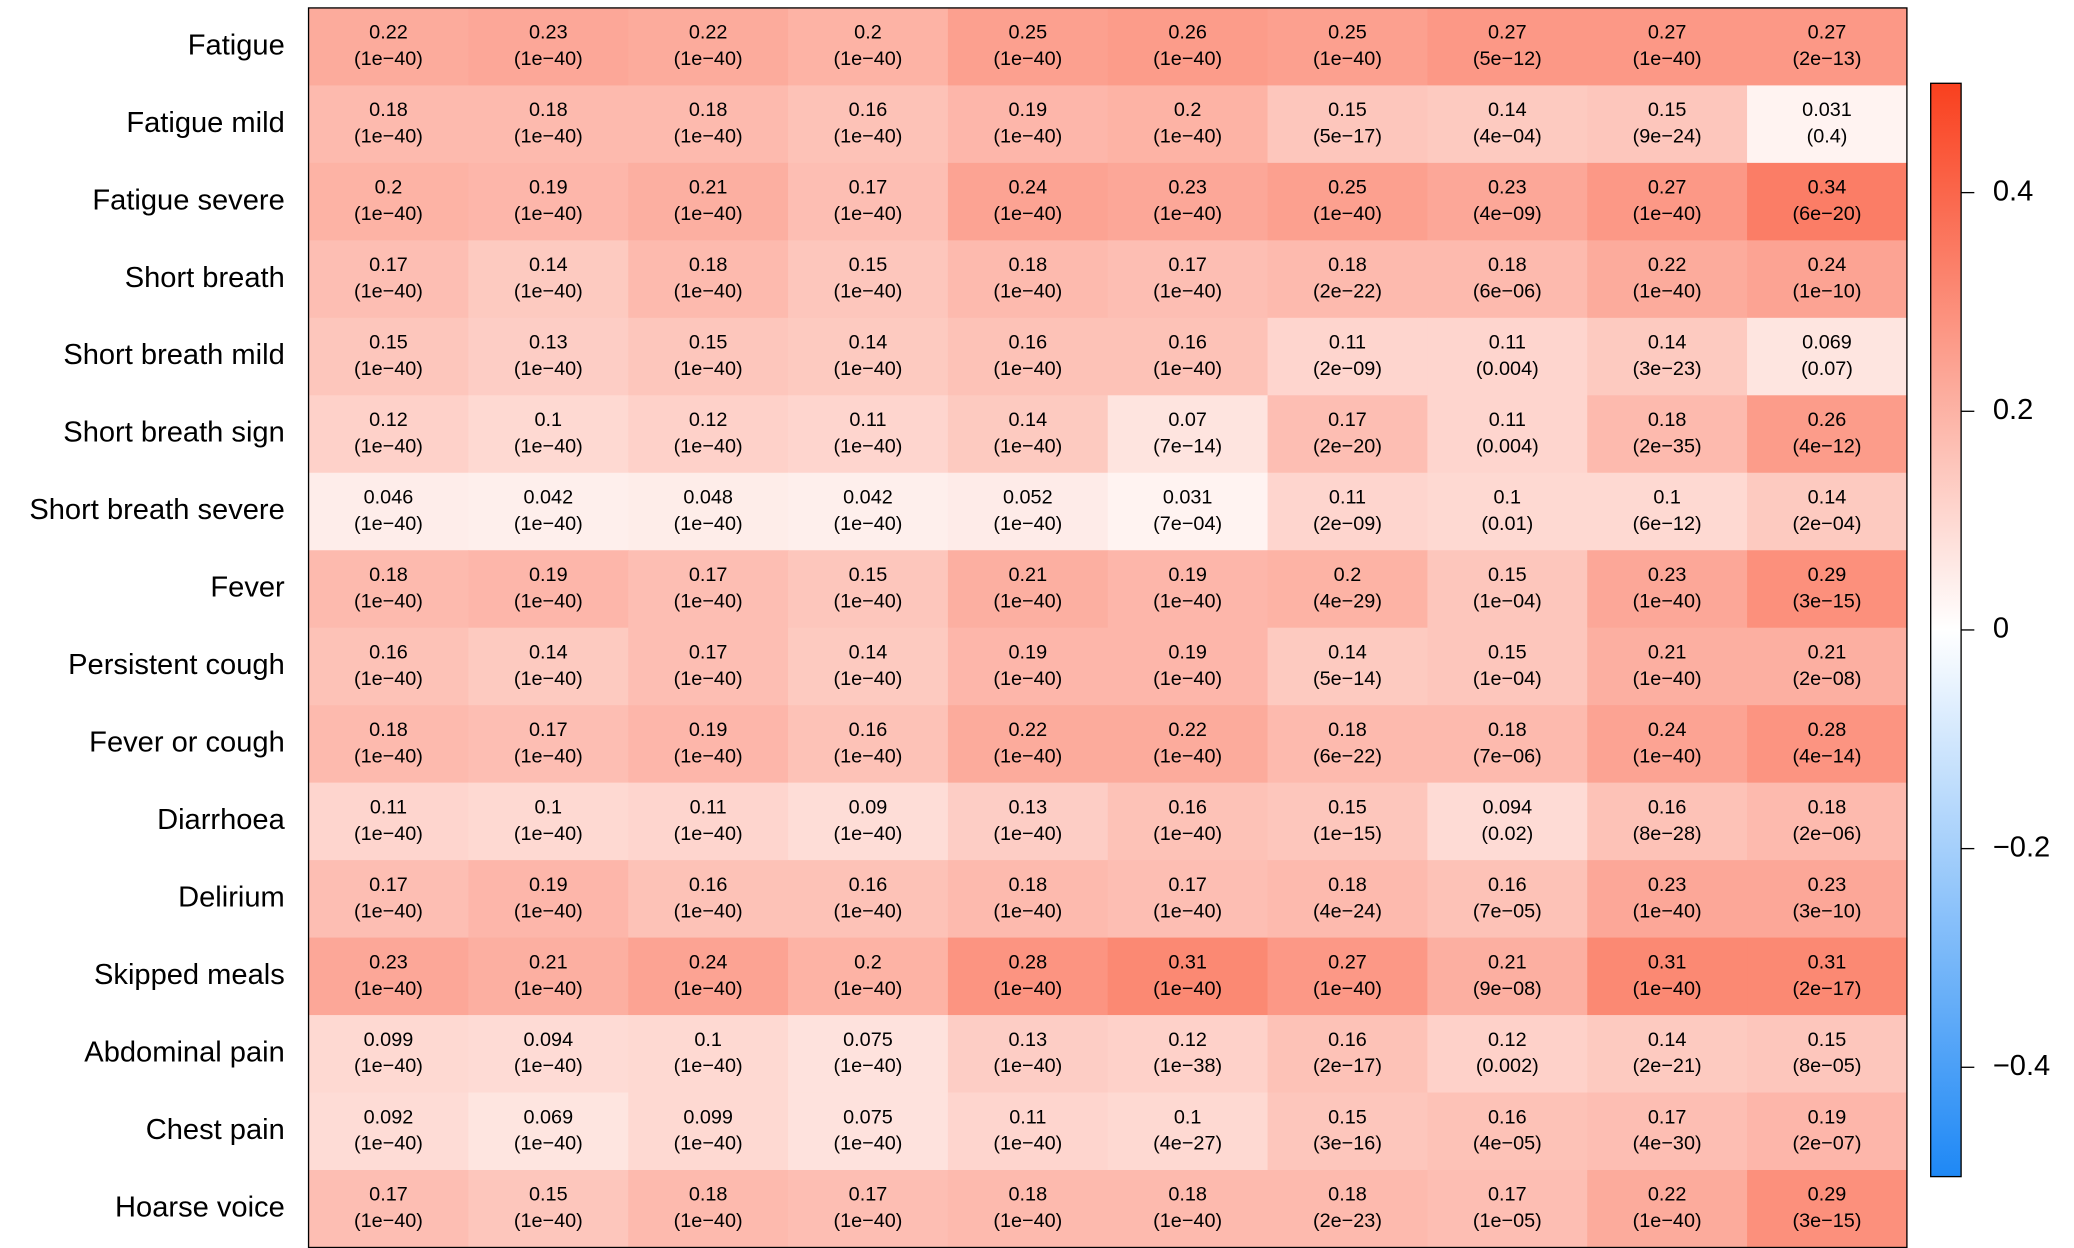 The width and height of the screenshot is (2074, 1248). Describe the element at coordinates (388, 420) in the screenshot. I see `cell-value-label: 0.12` at that location.